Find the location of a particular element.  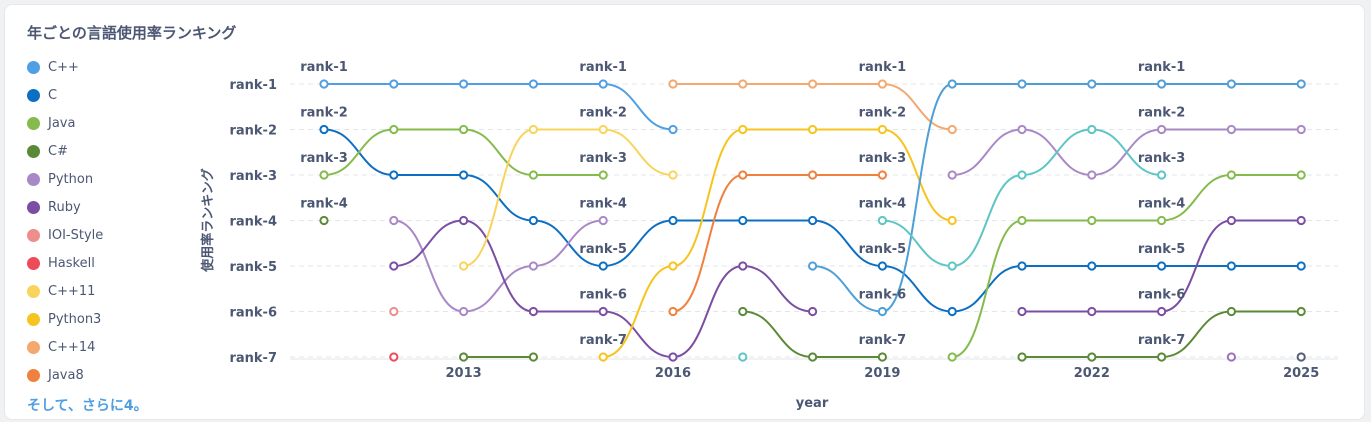

legend-item: C++ is located at coordinates (65, 67).